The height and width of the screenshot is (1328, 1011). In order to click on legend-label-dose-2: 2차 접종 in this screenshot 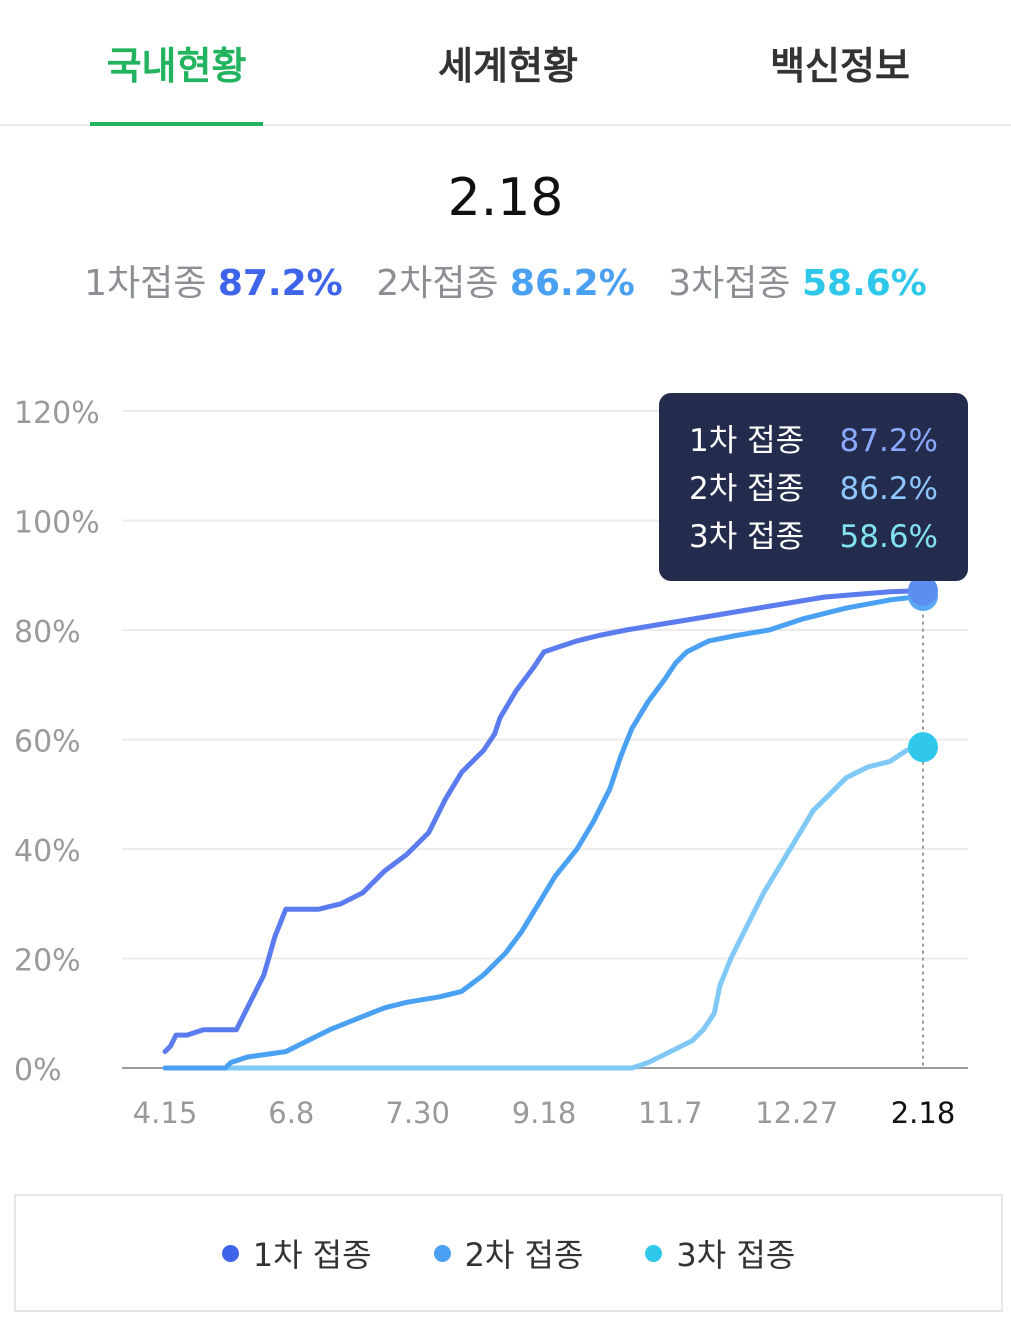, I will do `click(524, 1255)`.